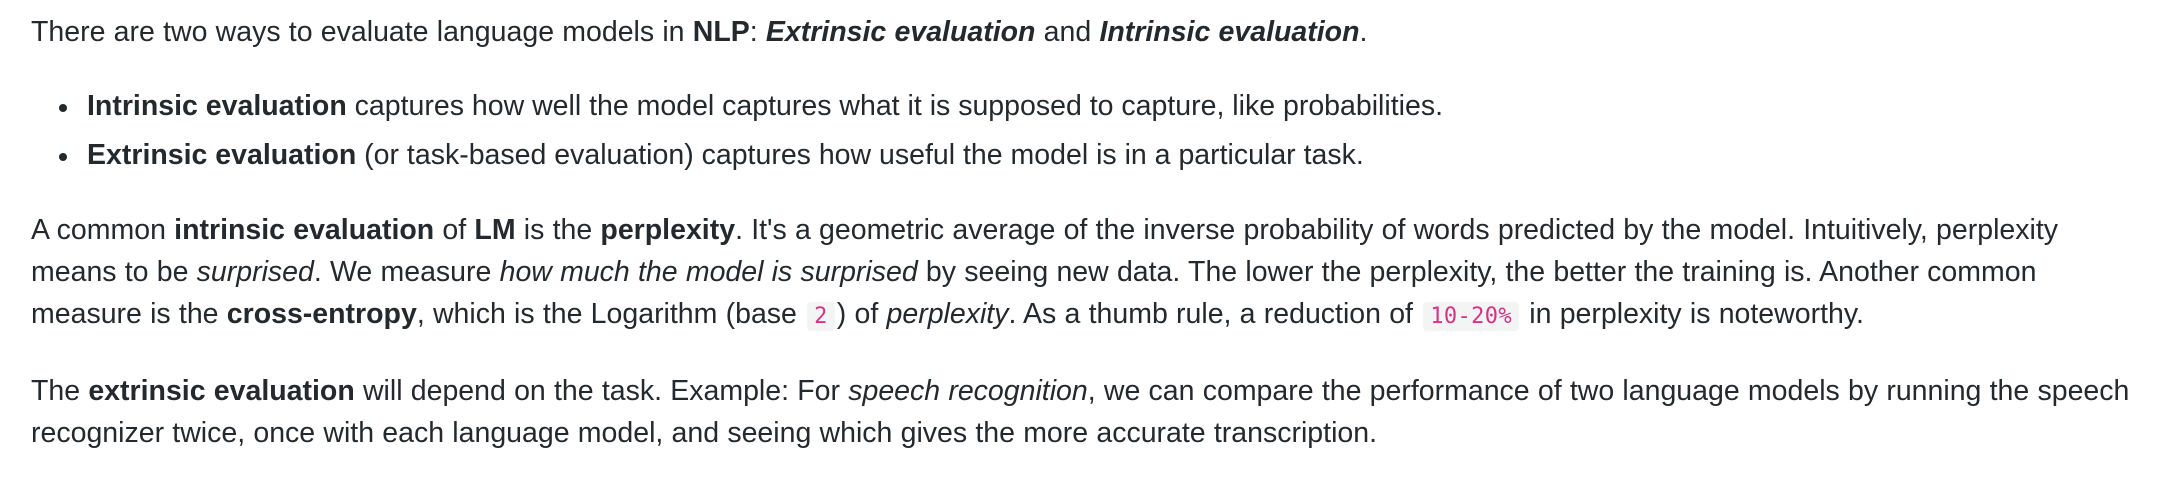 The image size is (2176, 478). I want to click on perplexity-text-7: , which is the Logarithm (base, so click(611, 314).